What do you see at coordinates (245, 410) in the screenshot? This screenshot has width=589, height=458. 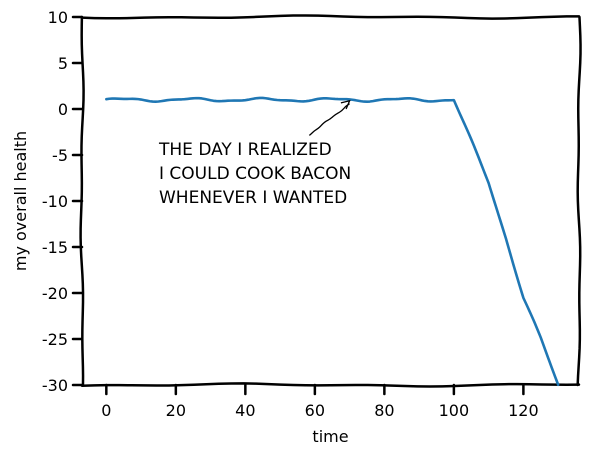 I see `x-tick-label: 40` at bounding box center [245, 410].